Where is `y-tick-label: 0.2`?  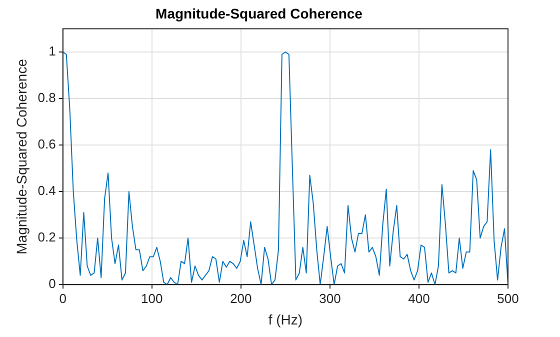
y-tick-label: 0.2 is located at coordinates (47, 237).